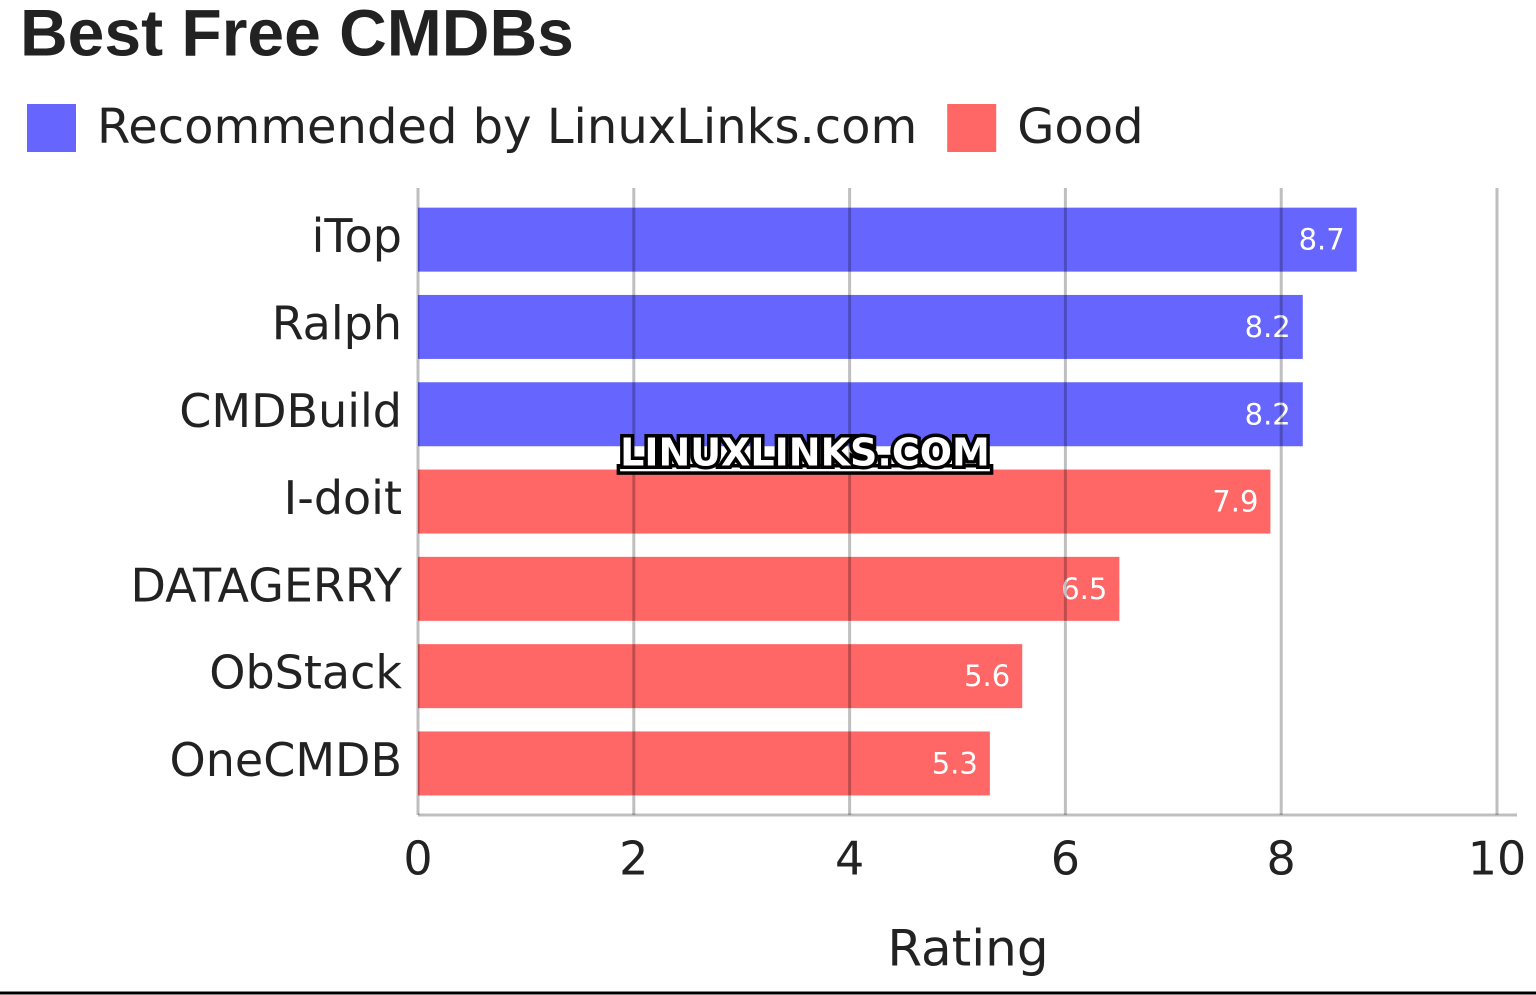 The image size is (1536, 995). I want to click on y-tick-label: iTop, so click(357, 236).